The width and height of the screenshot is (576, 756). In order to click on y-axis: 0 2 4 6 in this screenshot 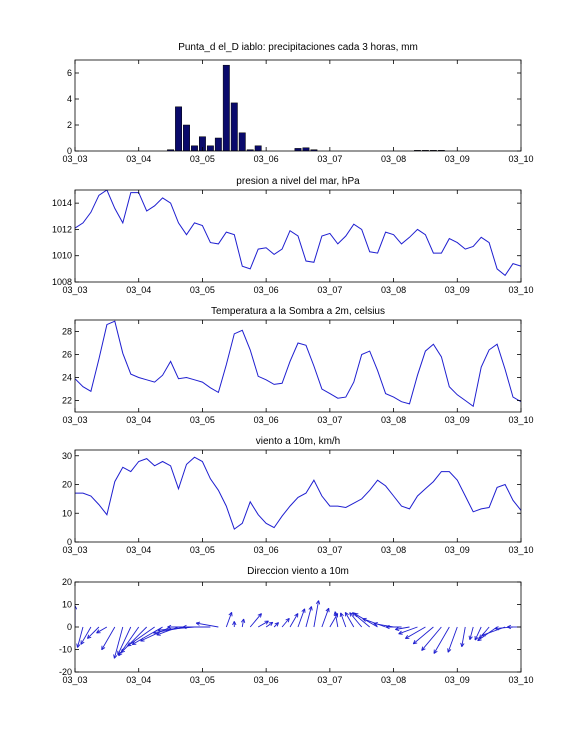, I will do `click(294, 112)`.